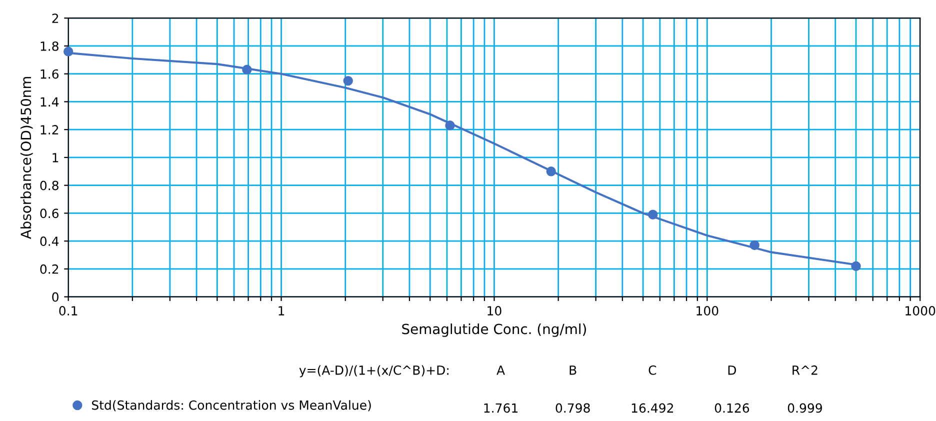  I want to click on y-tick-label: 1.2, so click(49, 129).